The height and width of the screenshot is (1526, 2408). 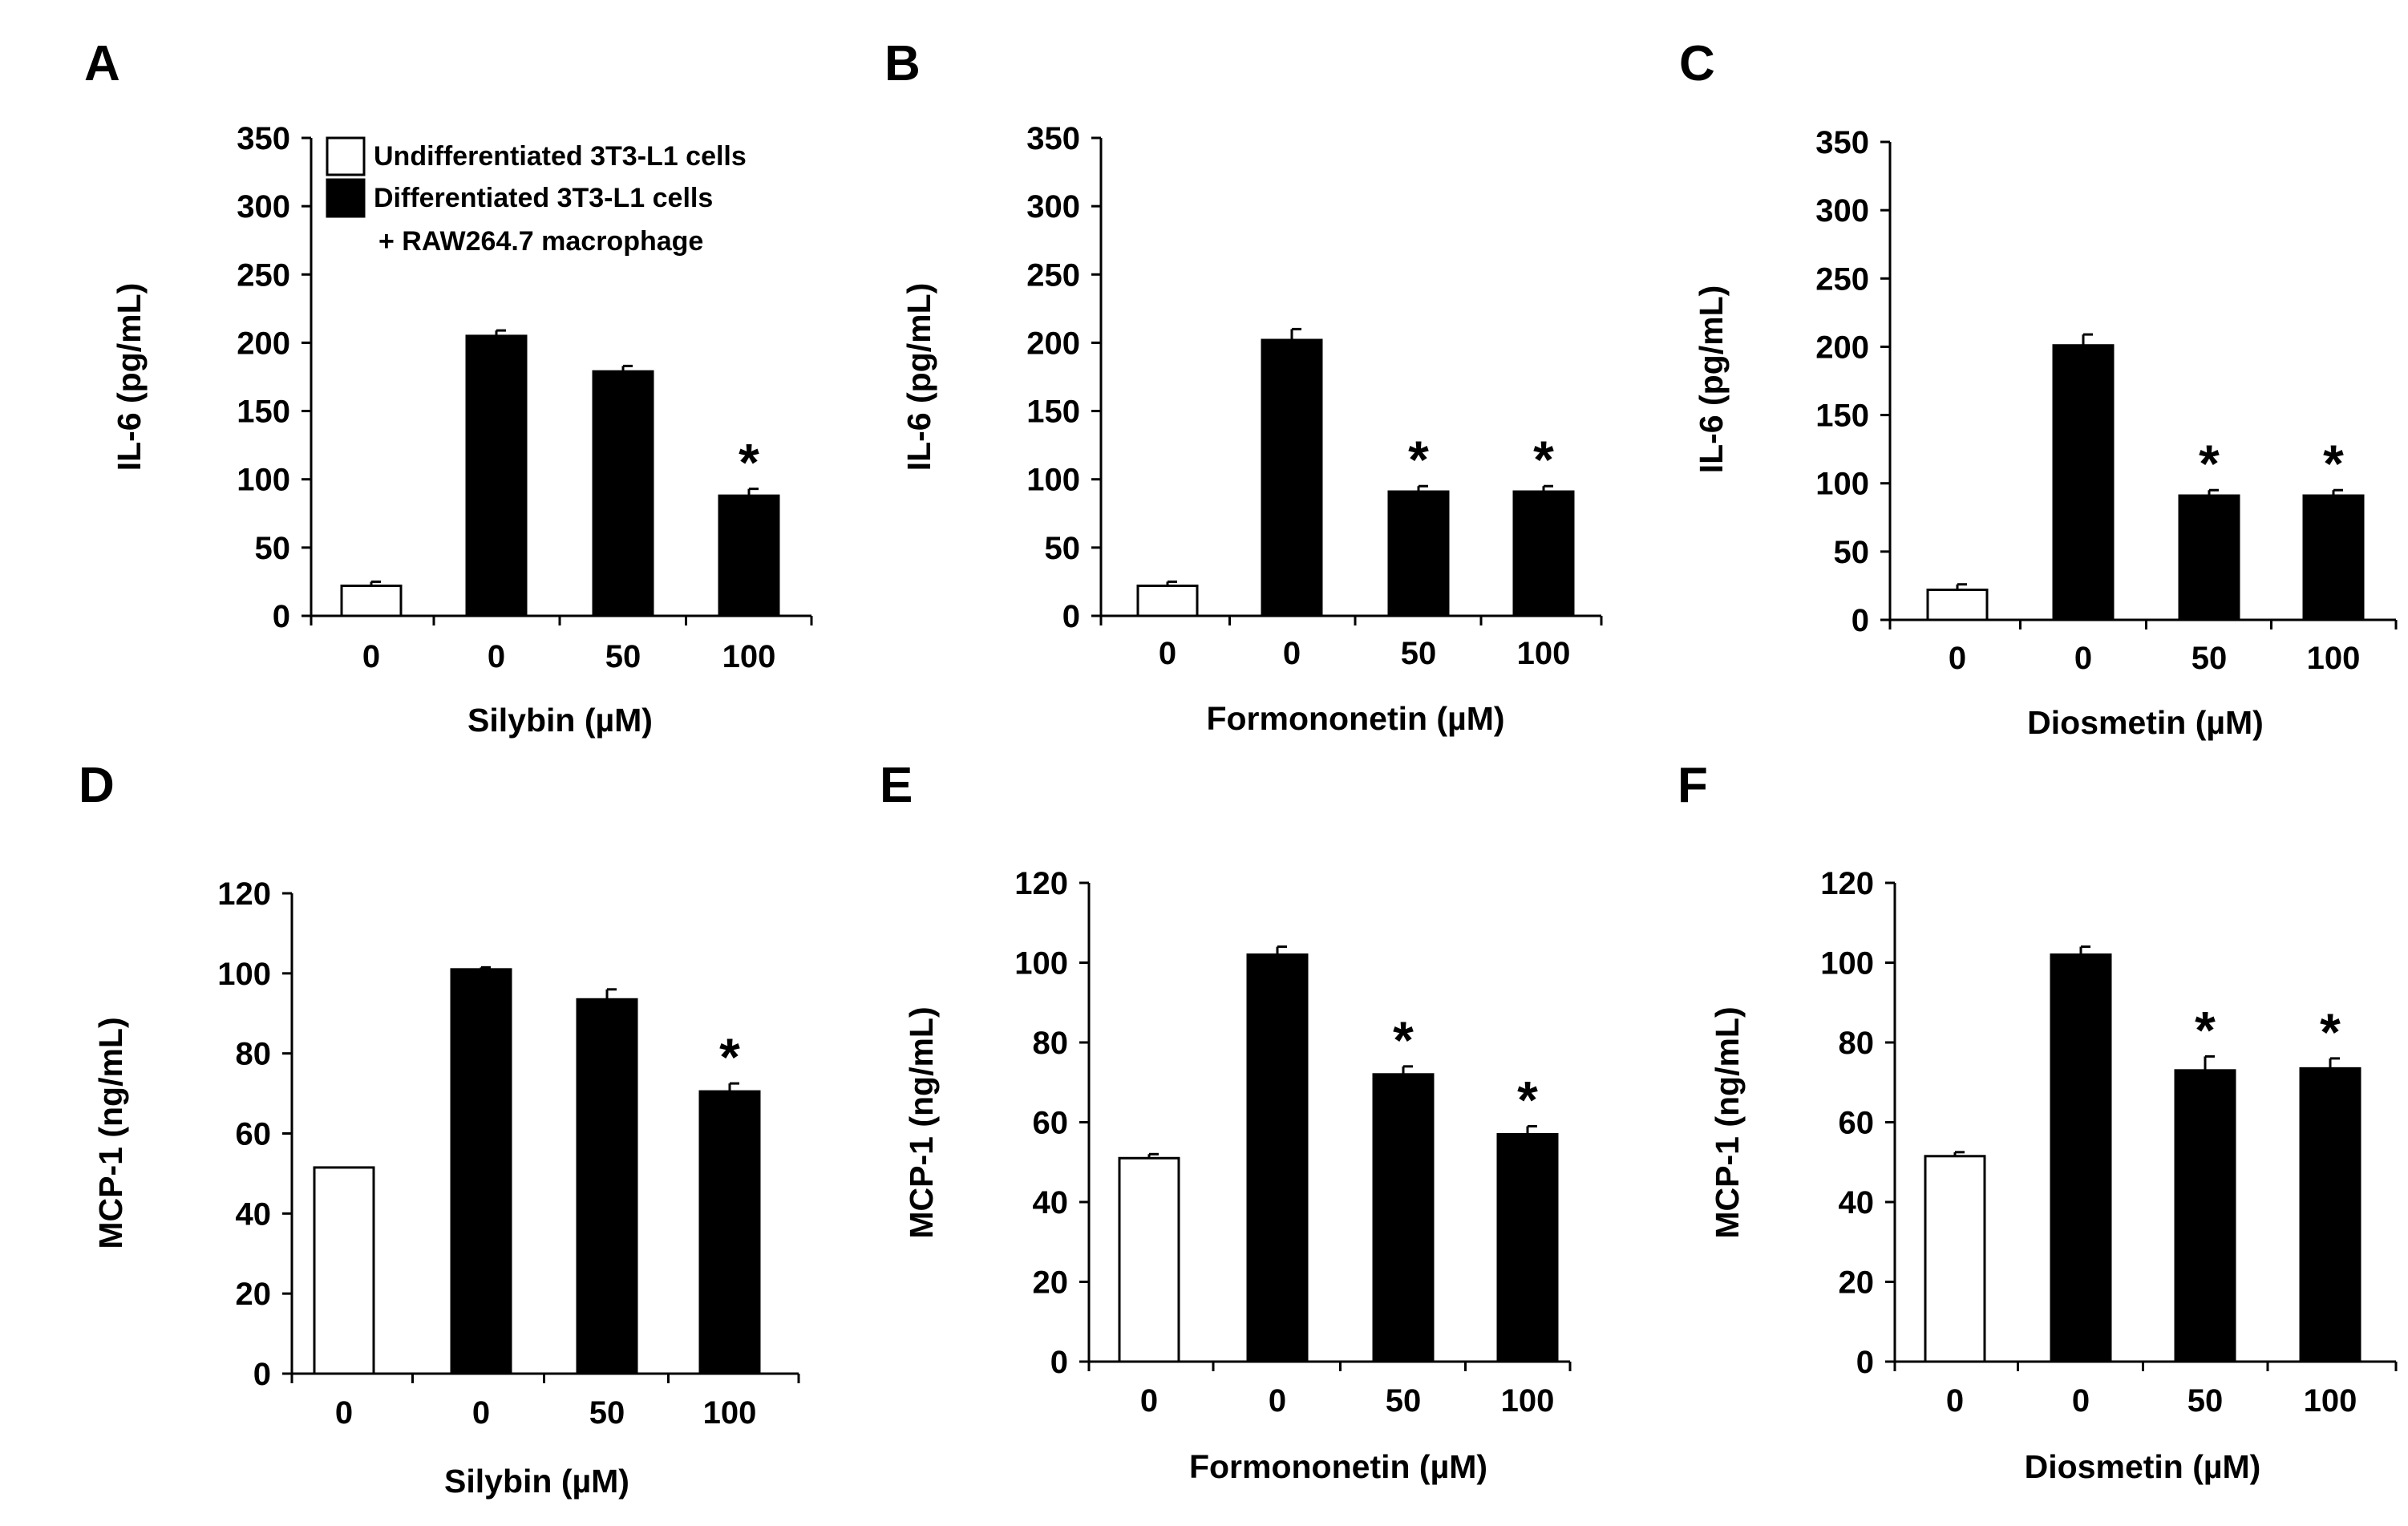 What do you see at coordinates (540, 241) in the screenshot?
I see `legend-sublabel: + RAW264.7 macrophage` at bounding box center [540, 241].